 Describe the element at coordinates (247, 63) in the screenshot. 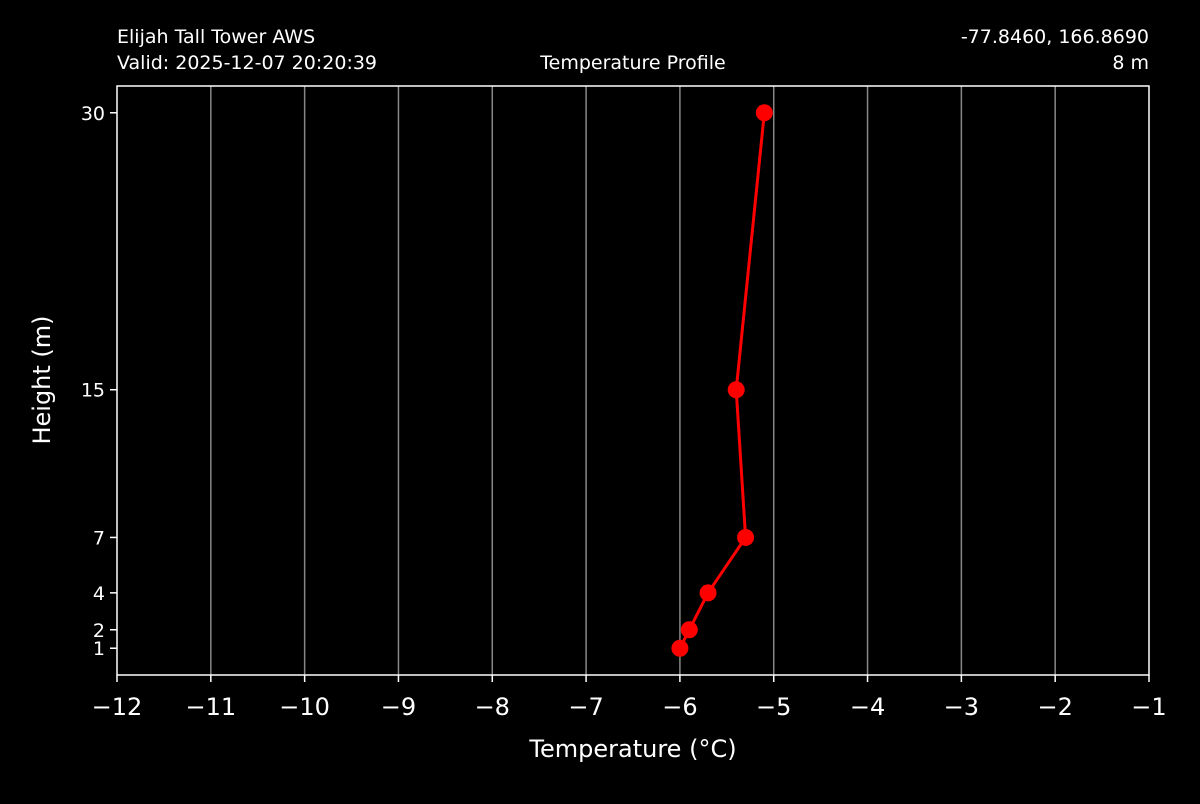

I see `valid-time: Valid: 2025-12-07 20:20:39` at that location.